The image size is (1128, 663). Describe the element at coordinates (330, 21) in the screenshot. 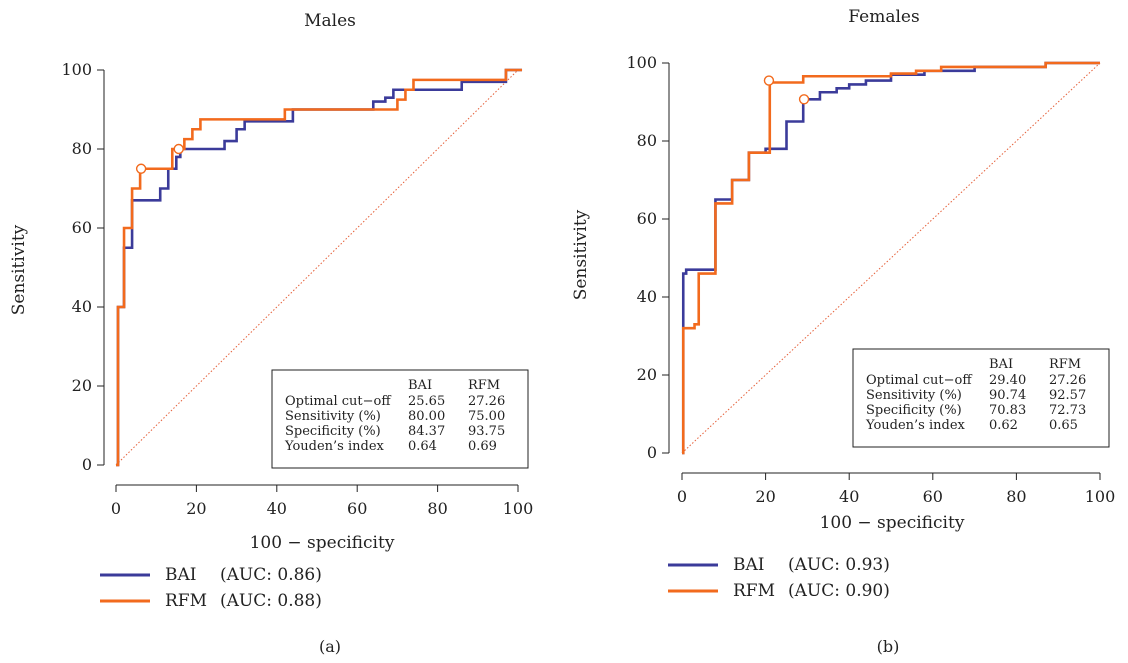

I see `chart-title: Males` at that location.